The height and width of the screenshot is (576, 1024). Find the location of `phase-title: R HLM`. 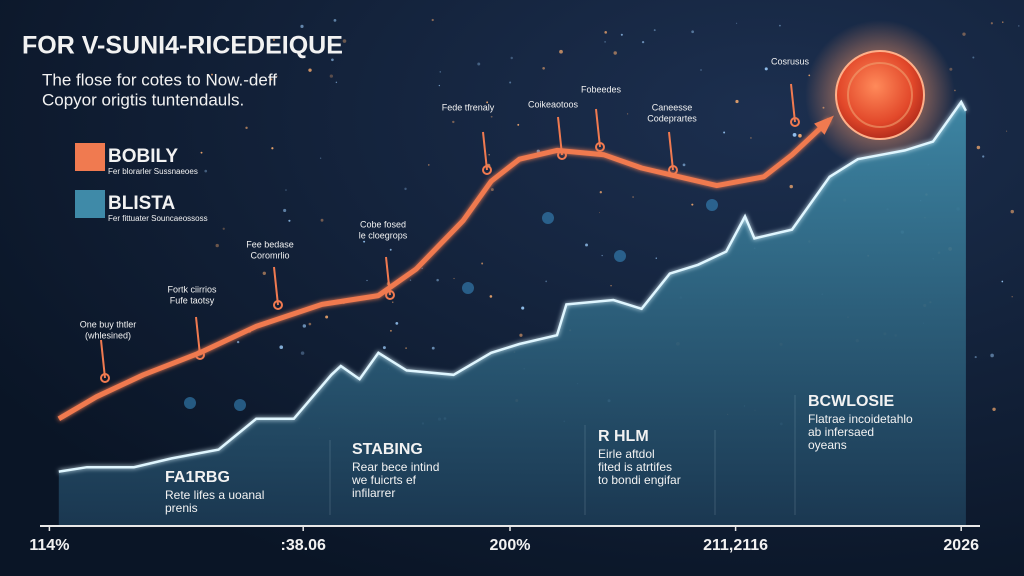

phase-title: R HLM is located at coordinates (623, 436).